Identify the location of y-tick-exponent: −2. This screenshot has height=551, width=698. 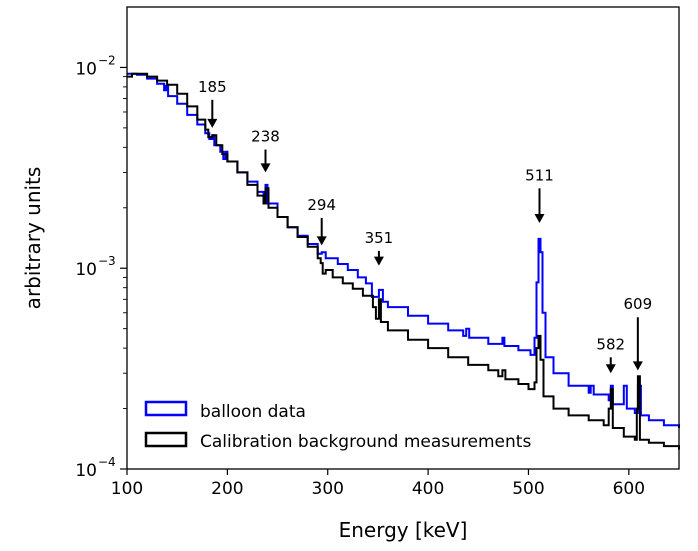
(107, 60).